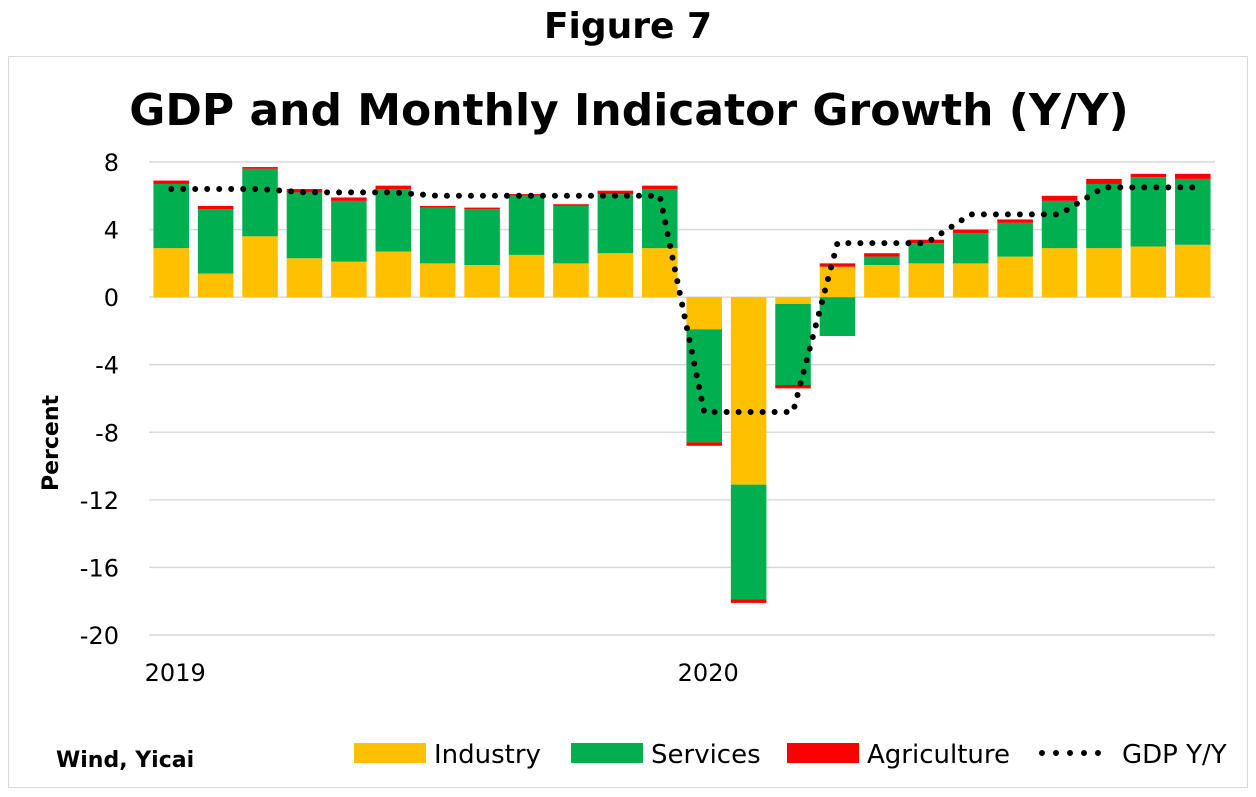  What do you see at coordinates (99, 399) in the screenshot?
I see `y-tick-labels: 8 4 0 -4 -8 -12 -16 -20` at bounding box center [99, 399].